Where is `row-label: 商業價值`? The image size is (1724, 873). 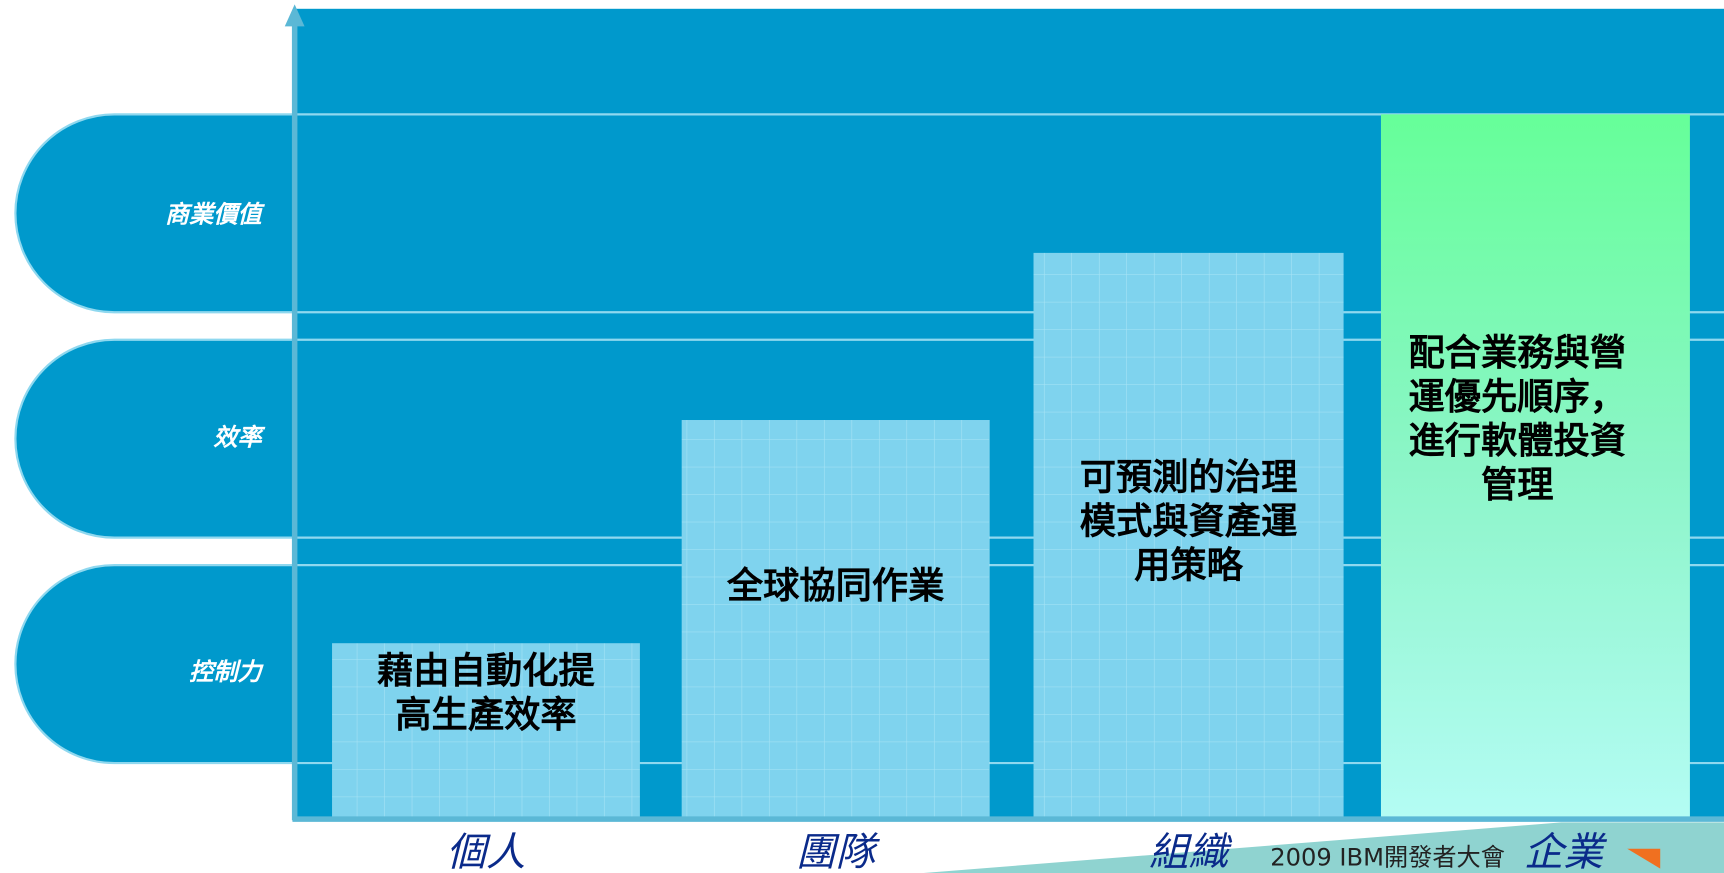 row-label: 商業價值 is located at coordinates (215, 215).